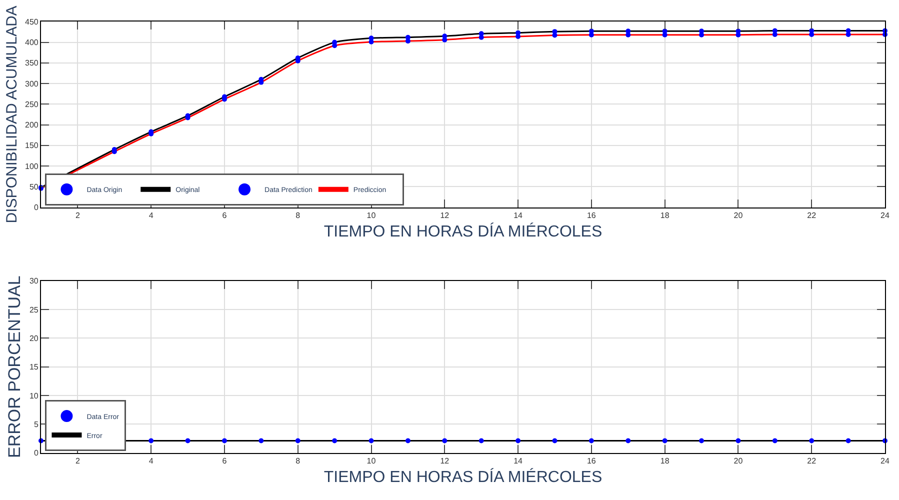 This screenshot has height=500, width=899. What do you see at coordinates (32, 166) in the screenshot?
I see `y-tick-label: 100` at bounding box center [32, 166].